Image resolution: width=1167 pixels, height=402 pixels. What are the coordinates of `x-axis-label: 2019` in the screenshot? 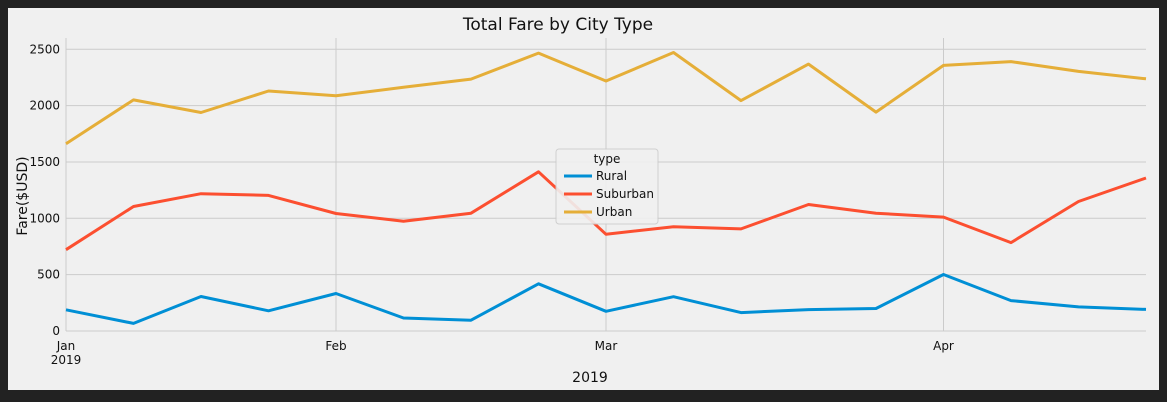 It's located at (590, 378).